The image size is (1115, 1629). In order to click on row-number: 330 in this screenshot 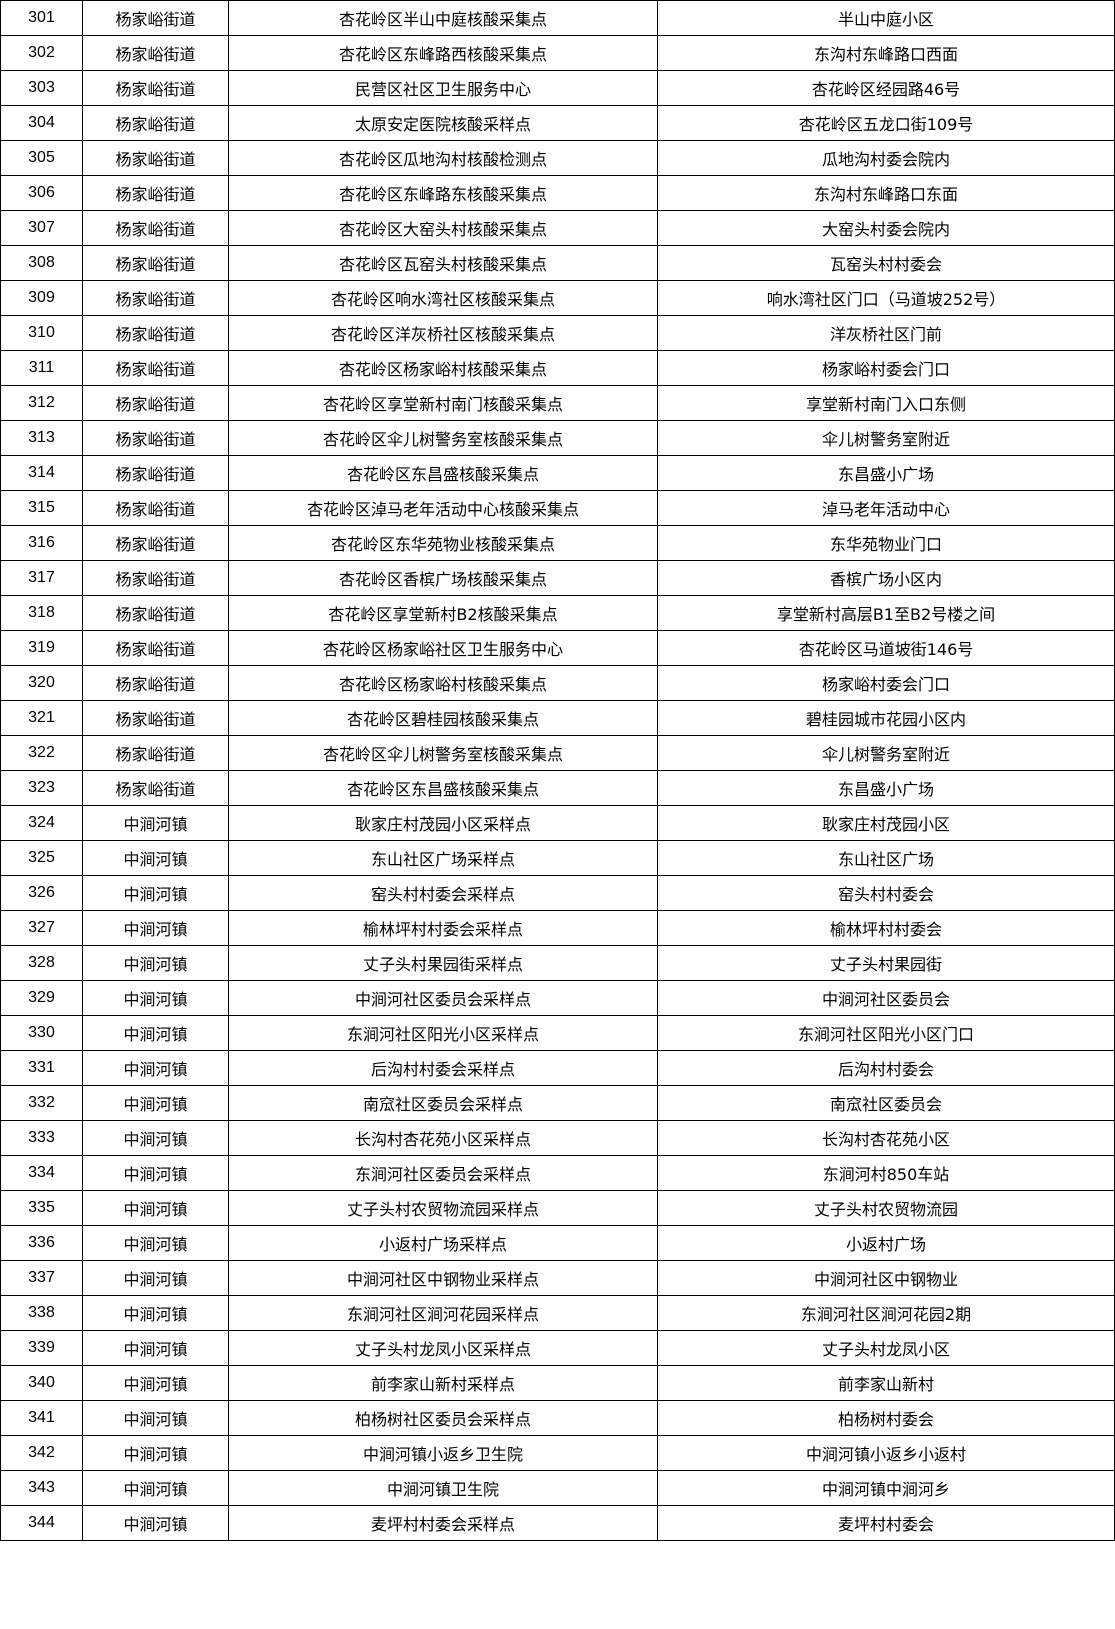, I will do `click(41, 1033)`.